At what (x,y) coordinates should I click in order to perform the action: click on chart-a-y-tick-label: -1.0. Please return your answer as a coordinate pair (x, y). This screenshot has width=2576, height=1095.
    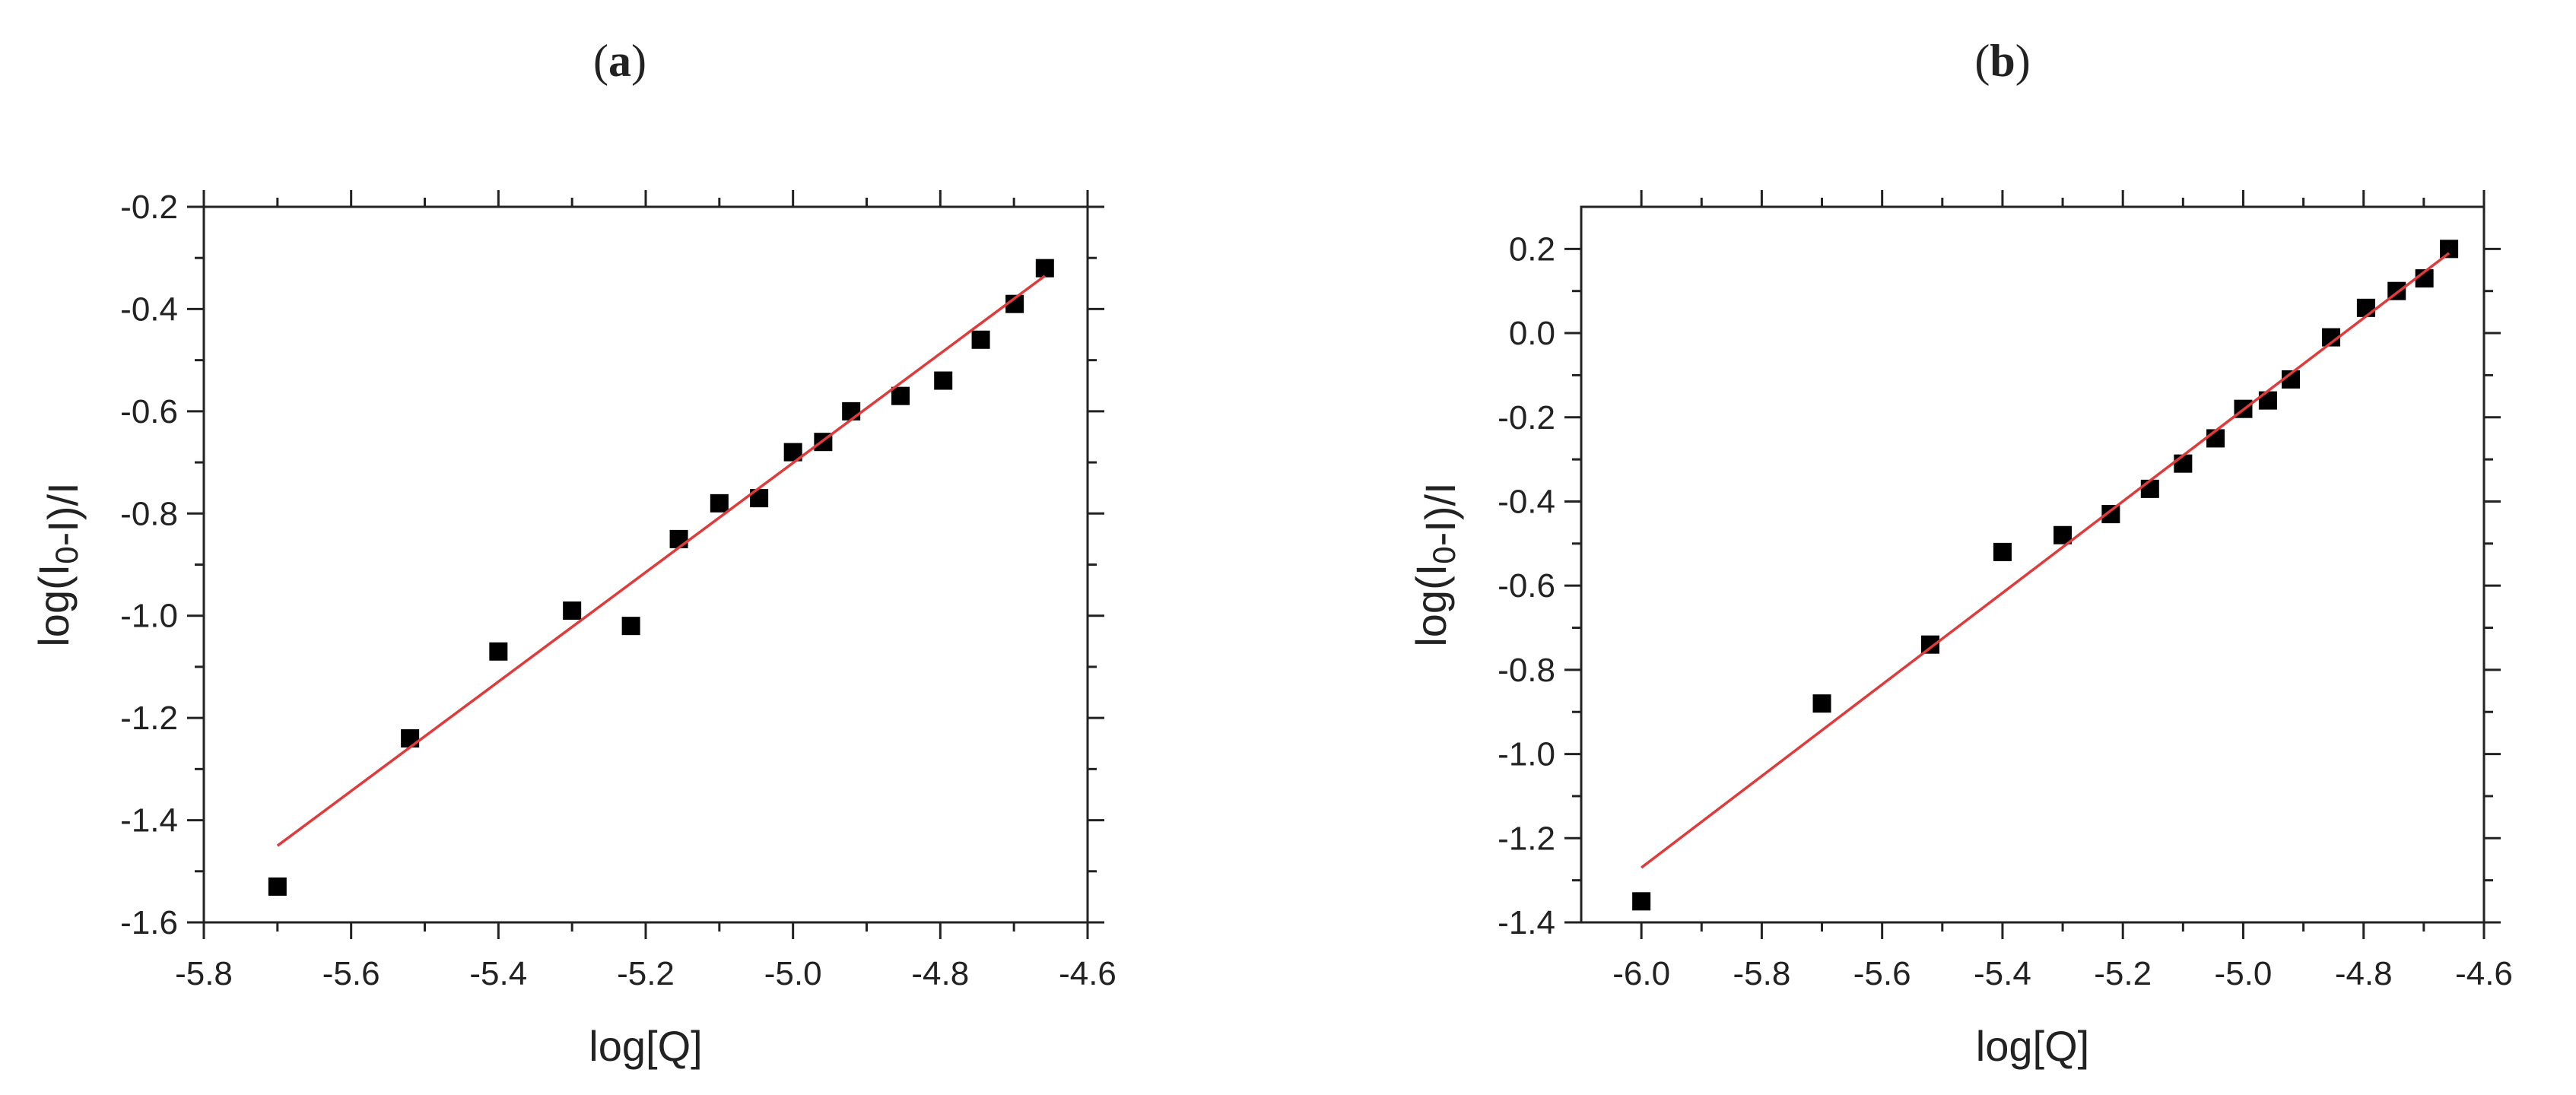
    Looking at the image, I should click on (149, 616).